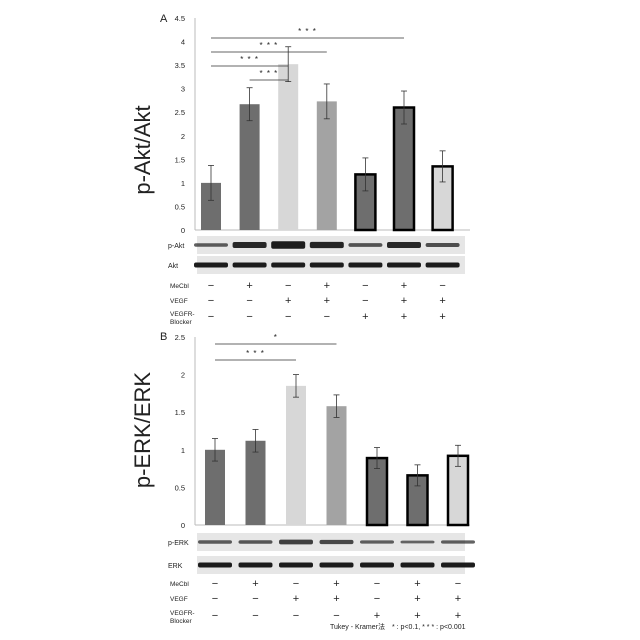 The height and width of the screenshot is (640, 640). What do you see at coordinates (276, 337) in the screenshot?
I see `significance-stars: *` at bounding box center [276, 337].